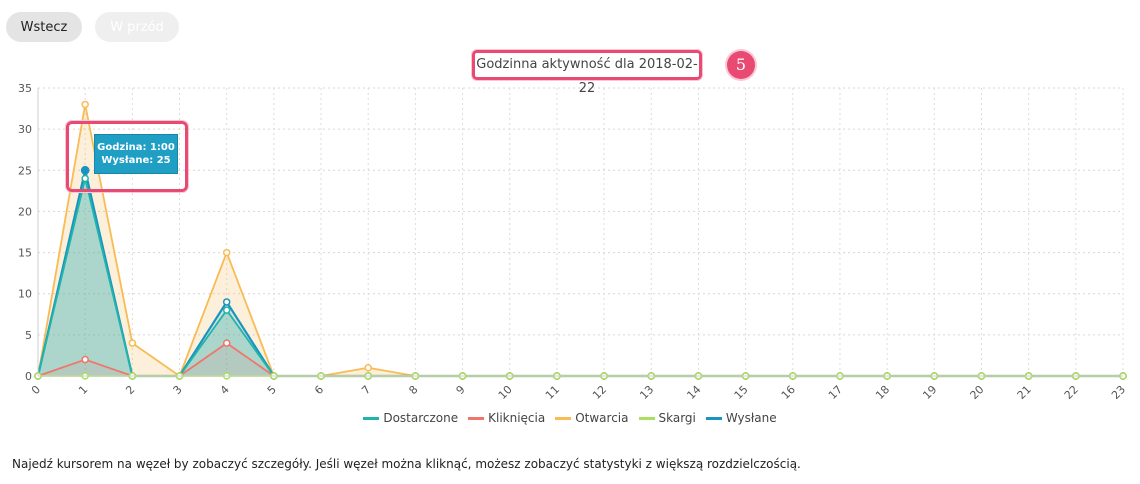 Image resolution: width=1140 pixels, height=484 pixels. I want to click on x-tick-label: 0, so click(36, 390).